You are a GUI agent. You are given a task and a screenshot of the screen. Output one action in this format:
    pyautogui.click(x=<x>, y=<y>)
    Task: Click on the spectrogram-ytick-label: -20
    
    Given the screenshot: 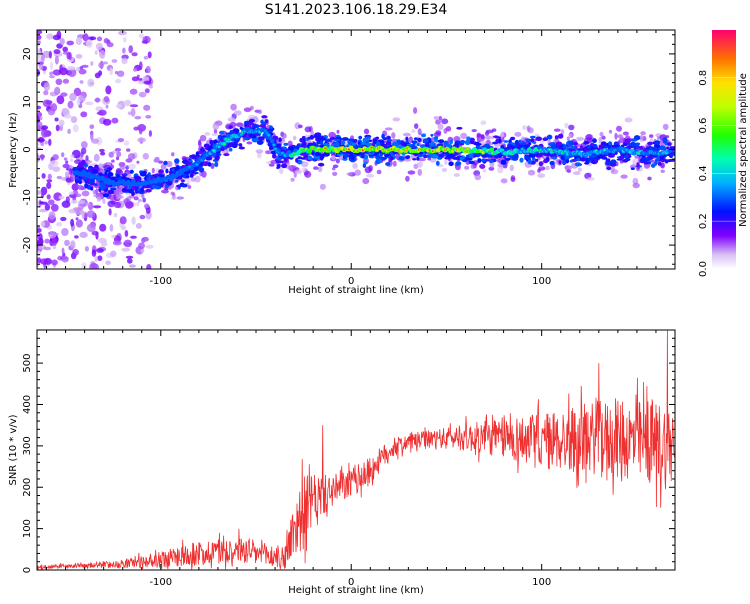 What is the action you would take?
    pyautogui.click(x=27, y=245)
    